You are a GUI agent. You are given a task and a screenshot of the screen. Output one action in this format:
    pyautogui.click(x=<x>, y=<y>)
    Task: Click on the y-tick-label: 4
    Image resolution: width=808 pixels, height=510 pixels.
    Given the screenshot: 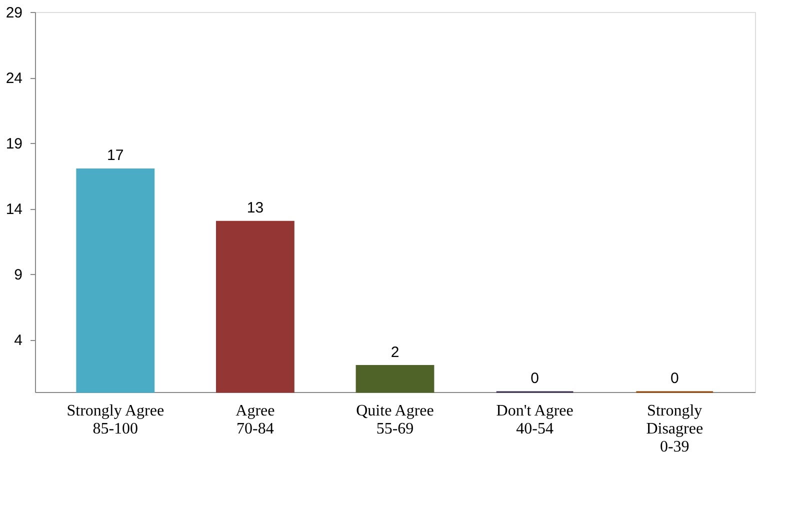 What is the action you would take?
    pyautogui.click(x=18, y=341)
    